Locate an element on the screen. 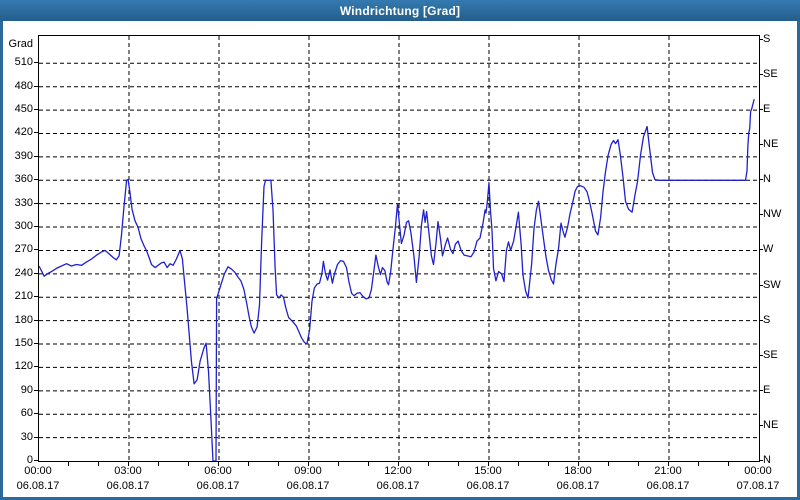 This screenshot has height=500, width=800. y-right-tick-label: SW is located at coordinates (772, 284).